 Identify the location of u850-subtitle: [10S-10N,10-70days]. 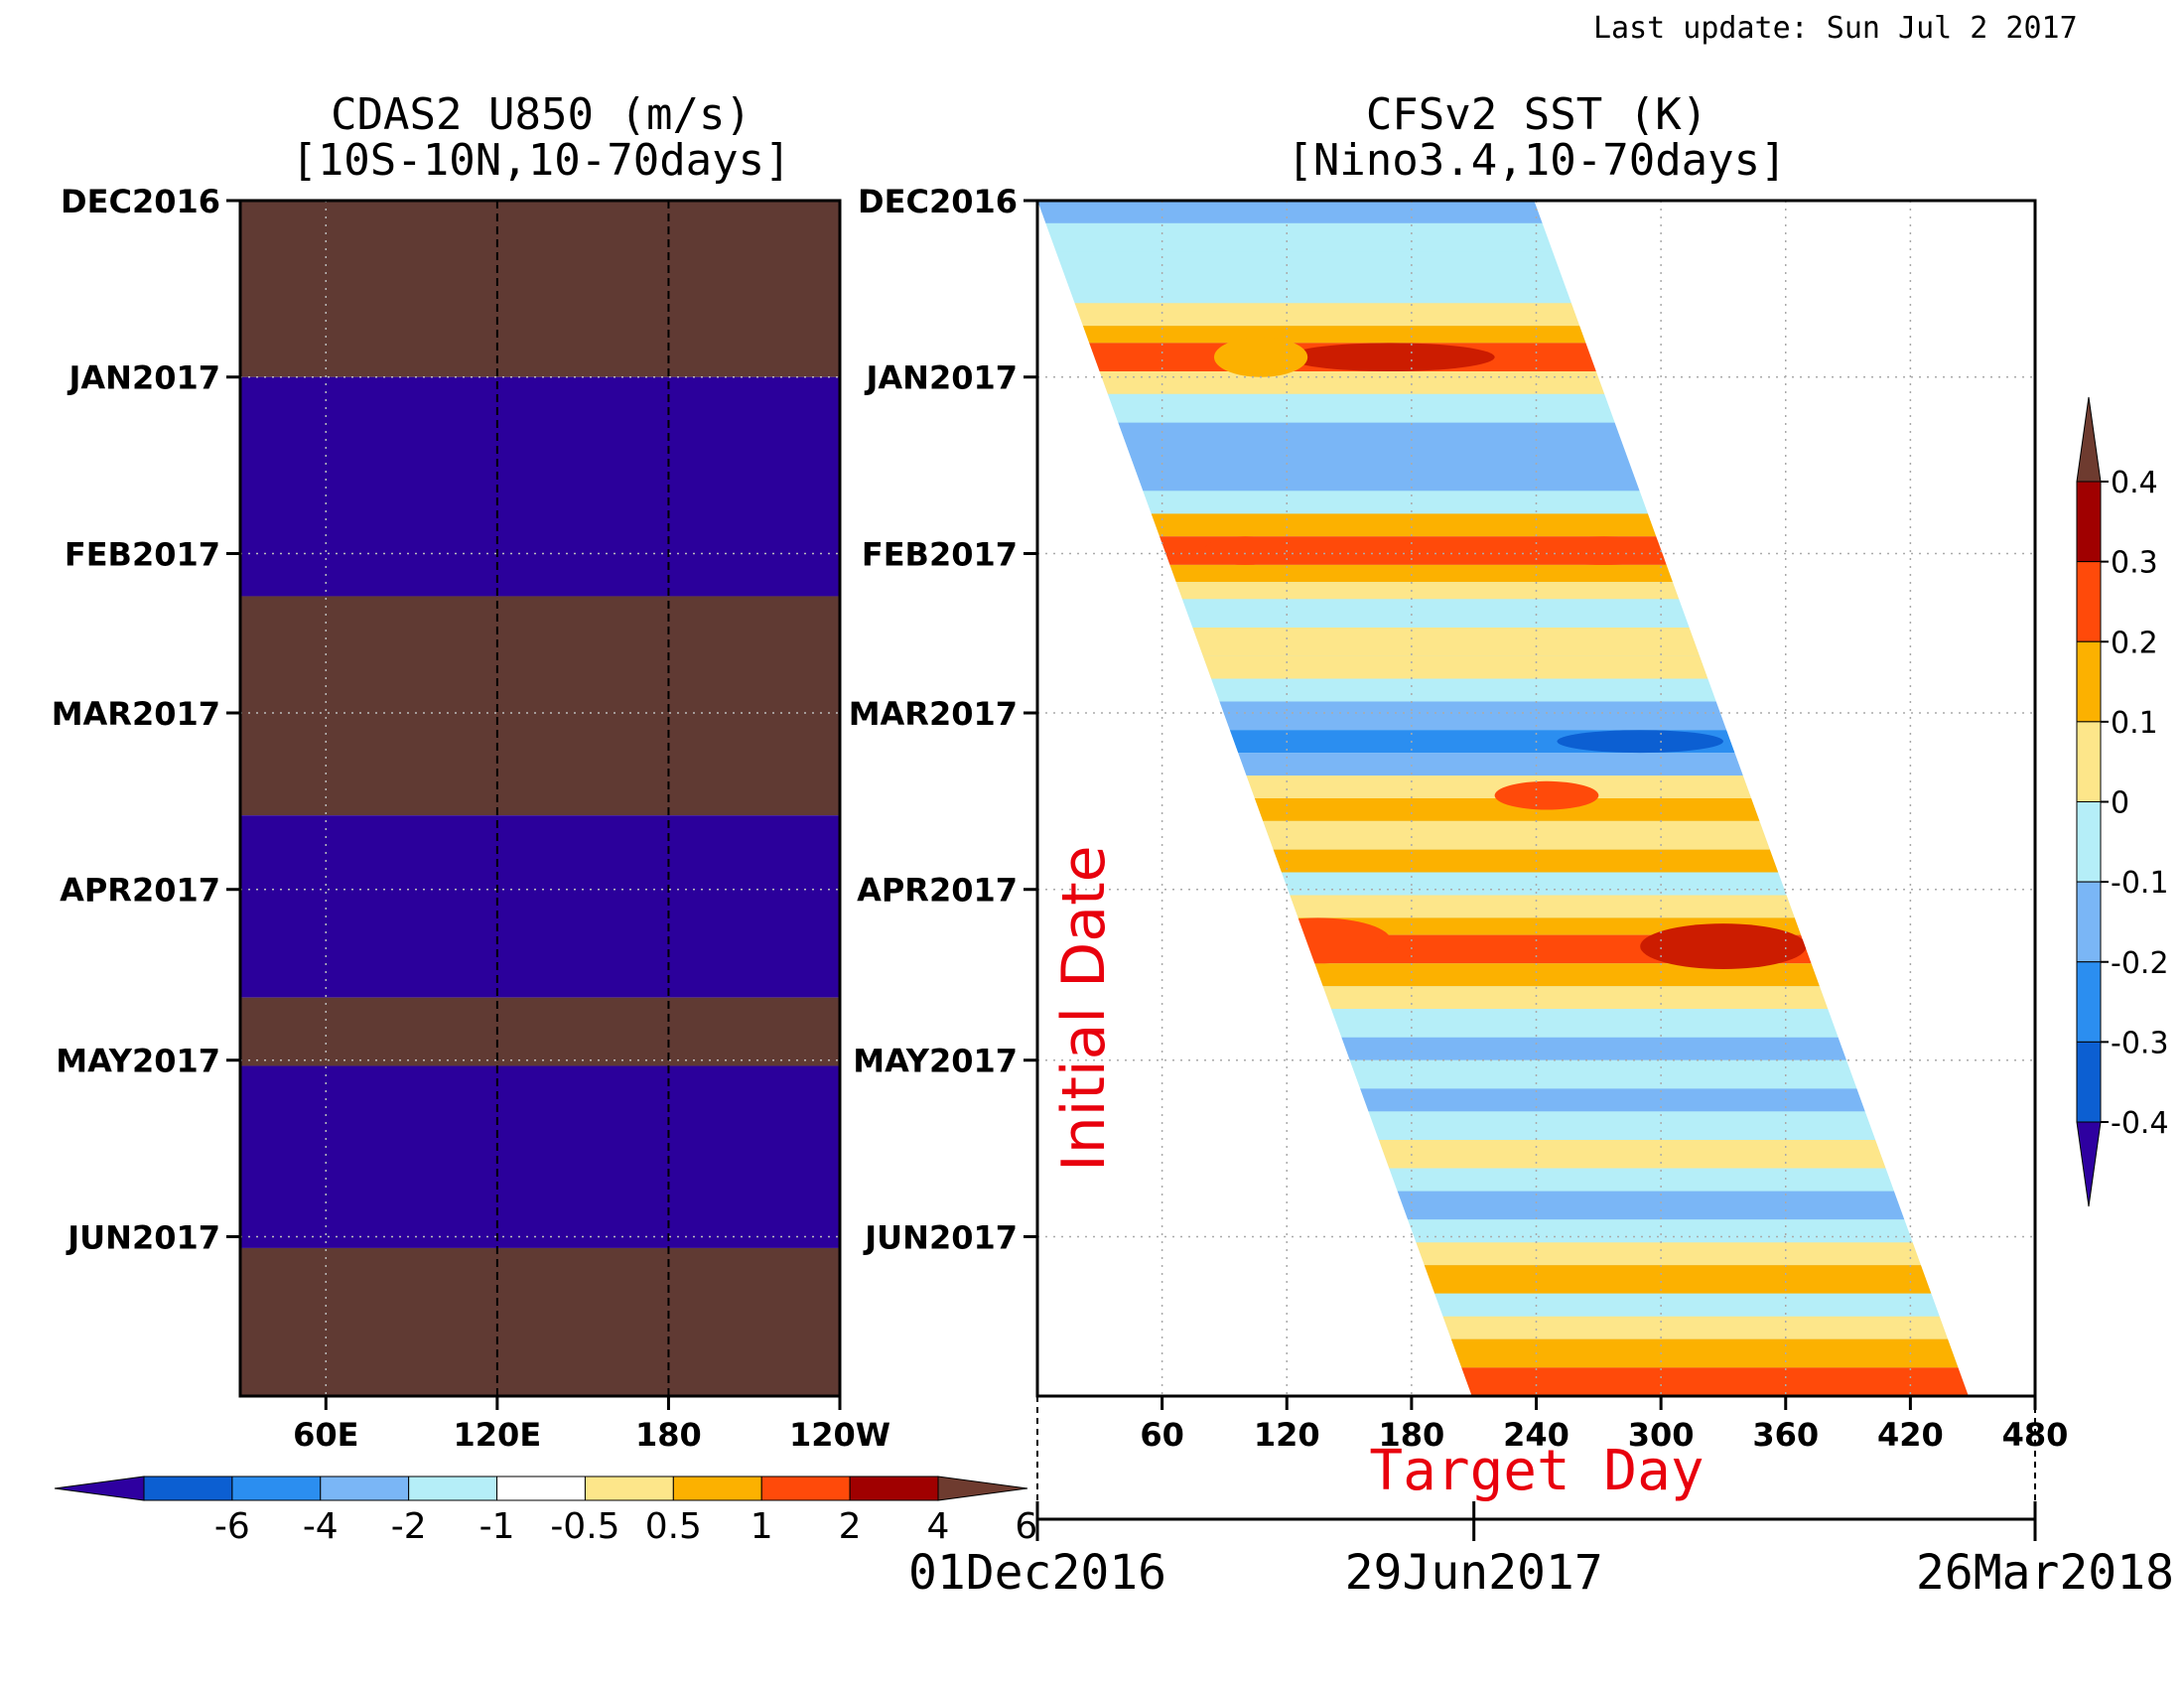
(540, 160).